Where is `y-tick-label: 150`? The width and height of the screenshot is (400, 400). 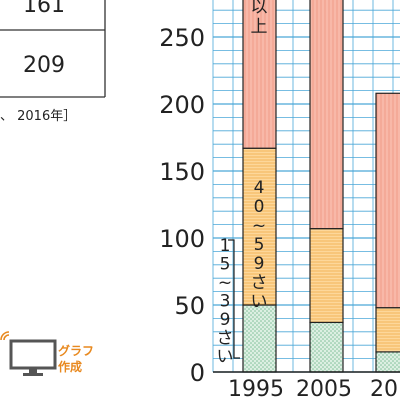
y-tick-label: 150 is located at coordinates (182, 172).